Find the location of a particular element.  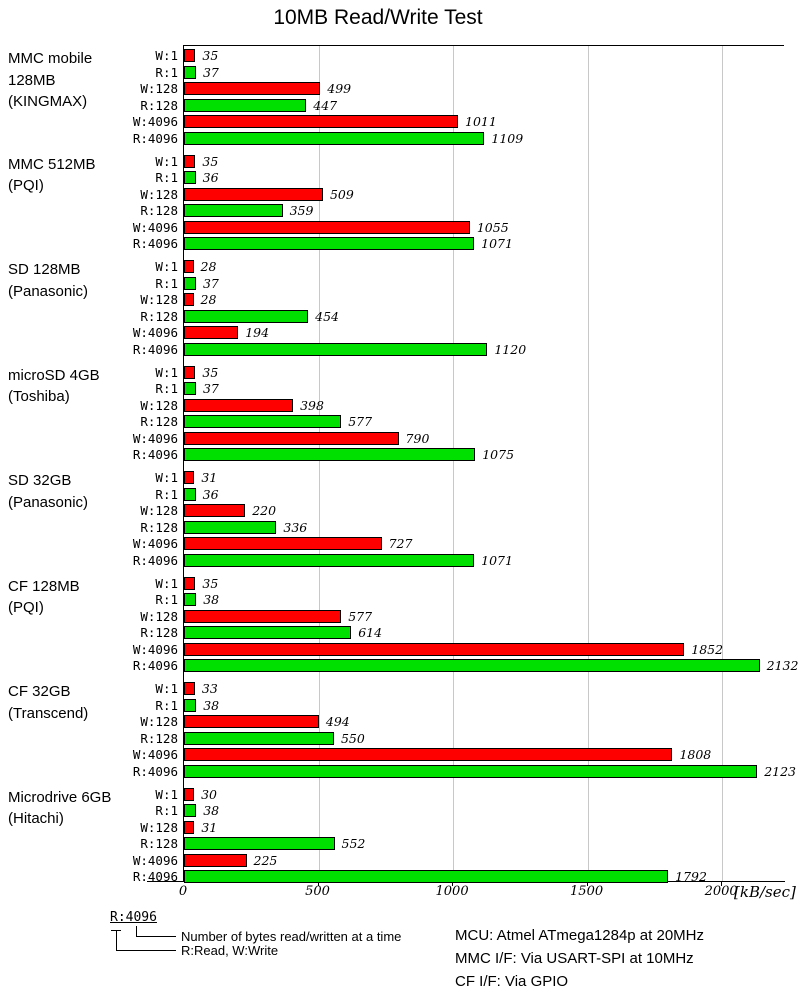

device-group-label: microSD 4GB (Toshiba) is located at coordinates (93, 386).